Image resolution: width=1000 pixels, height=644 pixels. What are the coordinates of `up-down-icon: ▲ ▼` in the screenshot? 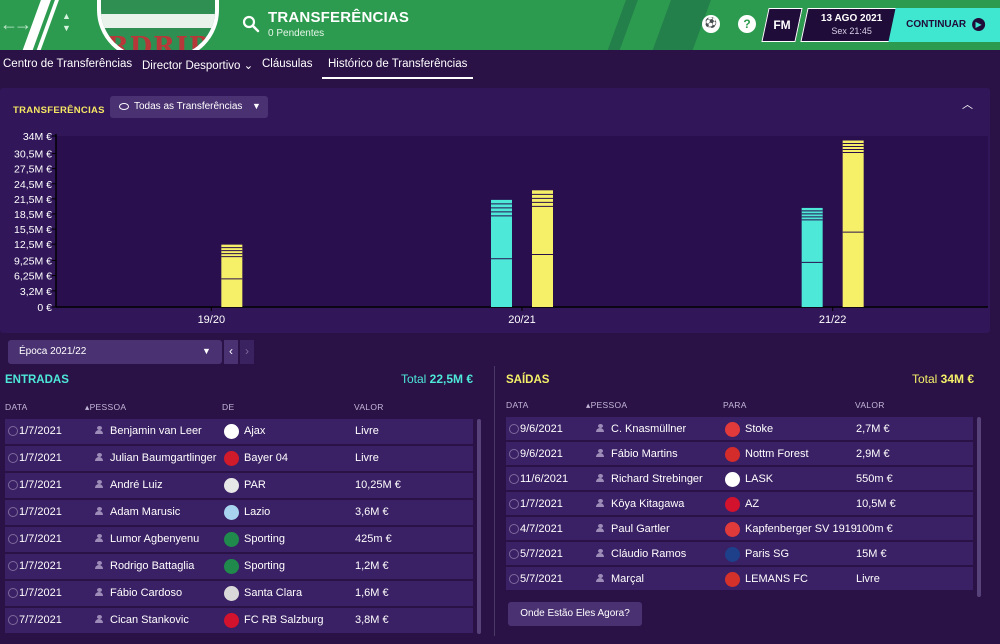 It's located at (66, 22).